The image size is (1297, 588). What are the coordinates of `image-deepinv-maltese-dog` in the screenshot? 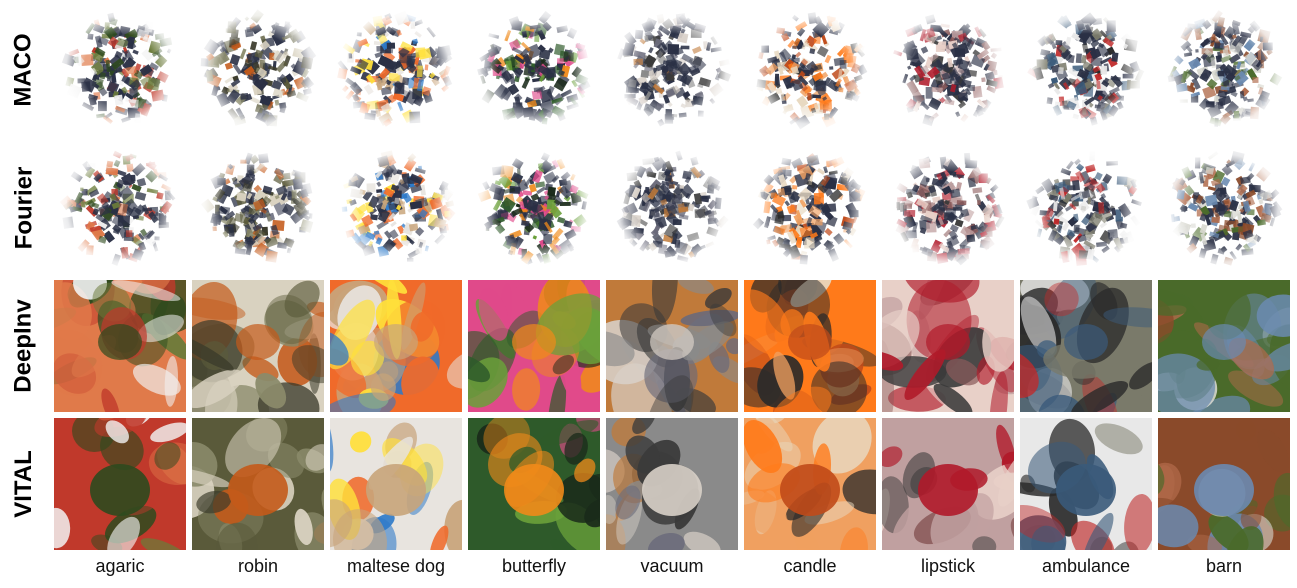 It's located at (396, 346).